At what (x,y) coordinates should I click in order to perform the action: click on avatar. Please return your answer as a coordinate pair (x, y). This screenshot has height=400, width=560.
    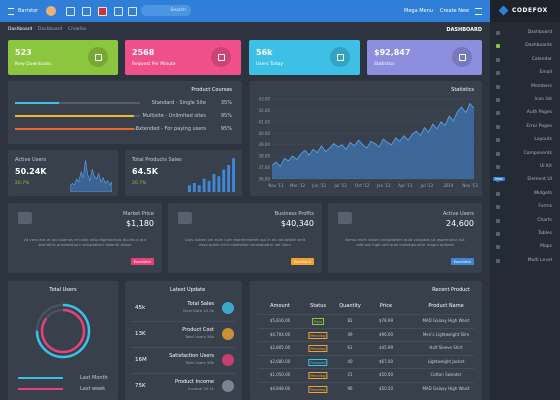
    Looking at the image, I should click on (51, 11).